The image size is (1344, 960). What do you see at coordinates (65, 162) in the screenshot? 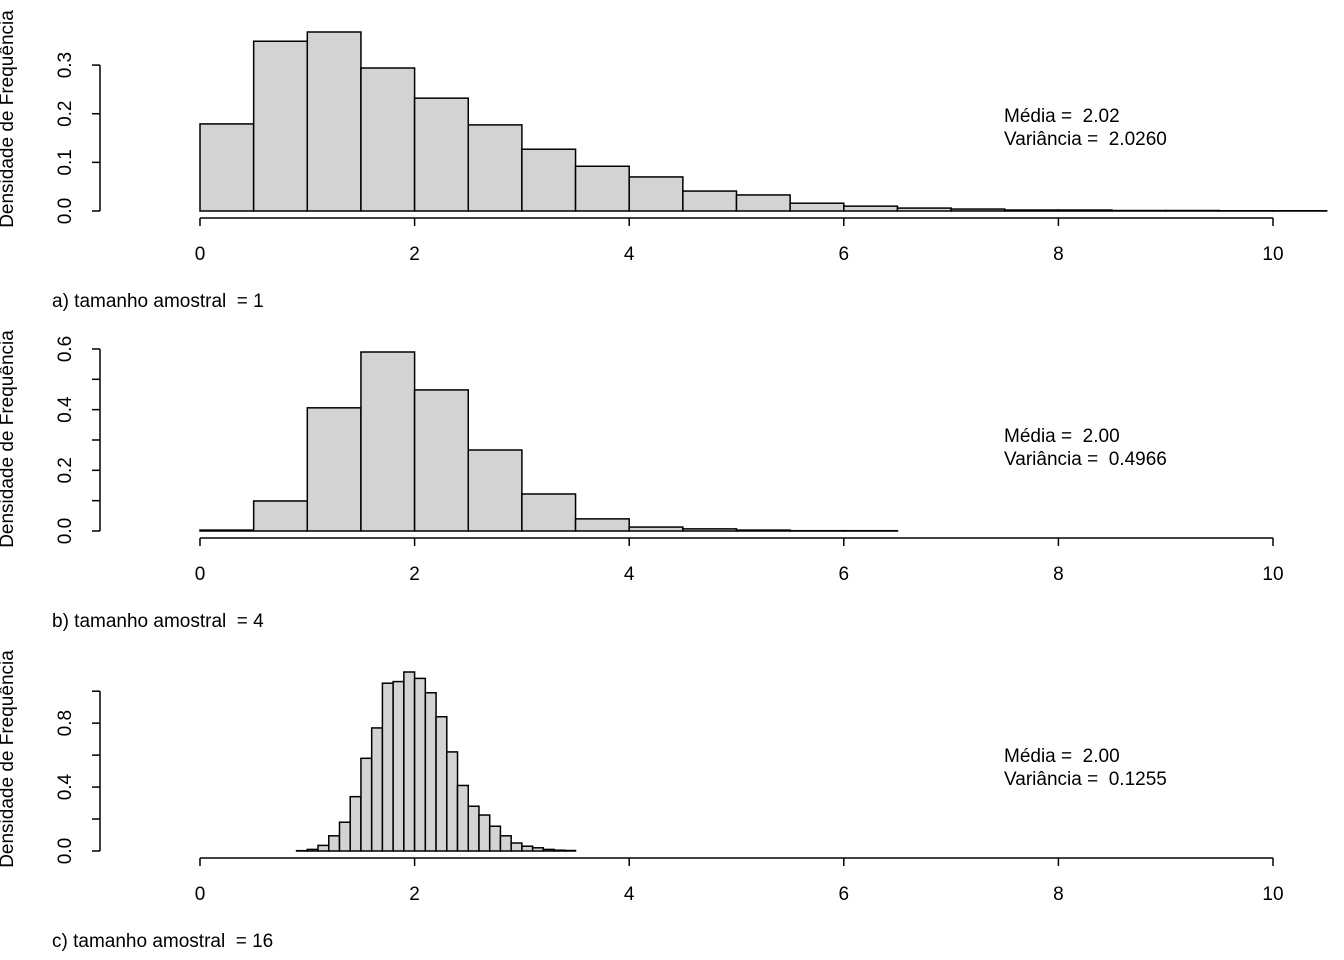
I see `y-tick-label: 0.1` at bounding box center [65, 162].